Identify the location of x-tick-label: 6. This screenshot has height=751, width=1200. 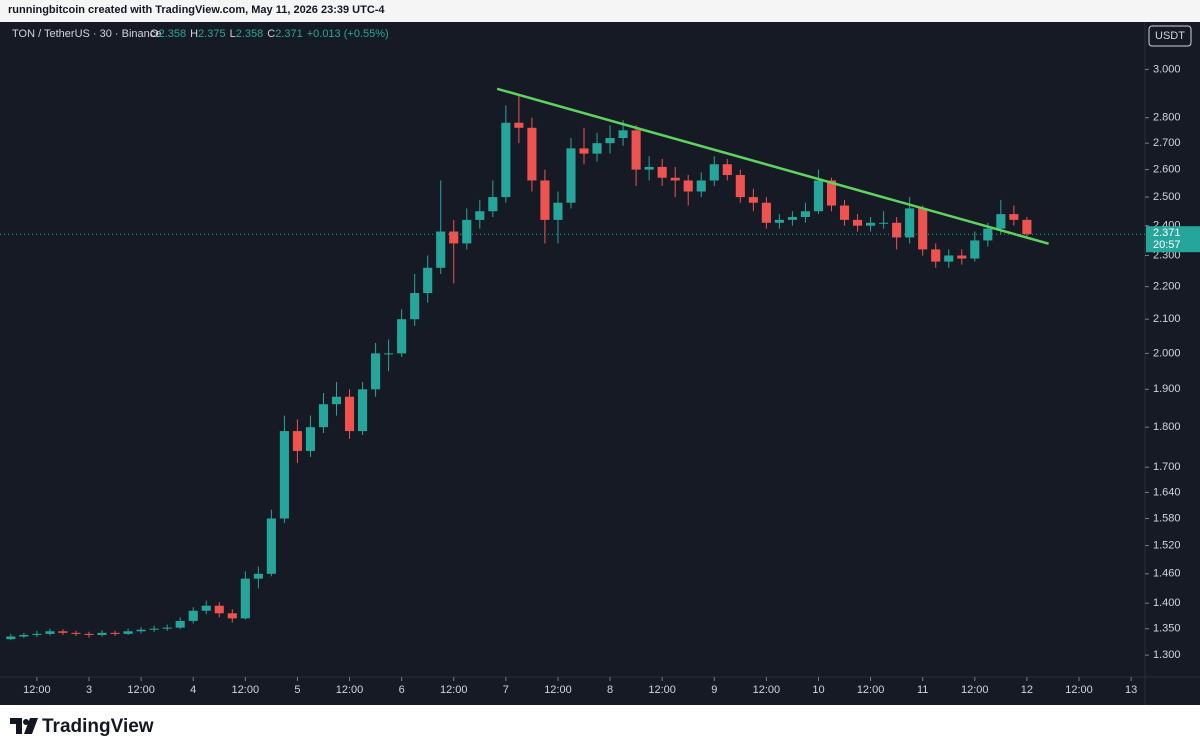
(402, 690).